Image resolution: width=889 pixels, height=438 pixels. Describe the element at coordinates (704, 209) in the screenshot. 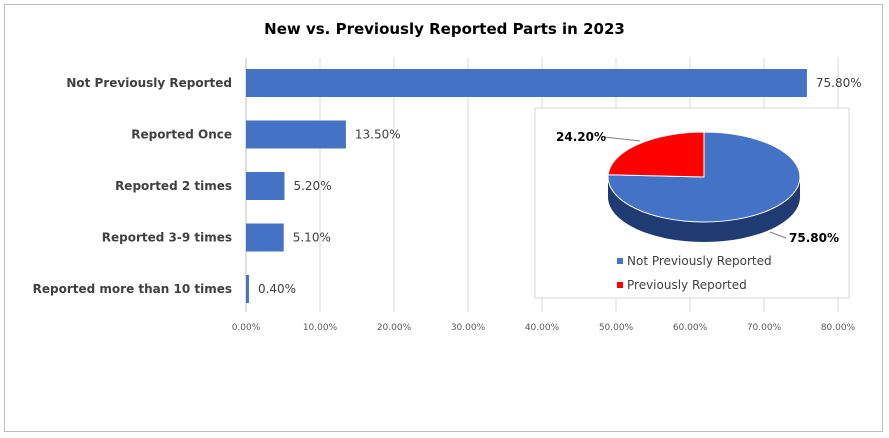

I see `pie-slice-side` at that location.